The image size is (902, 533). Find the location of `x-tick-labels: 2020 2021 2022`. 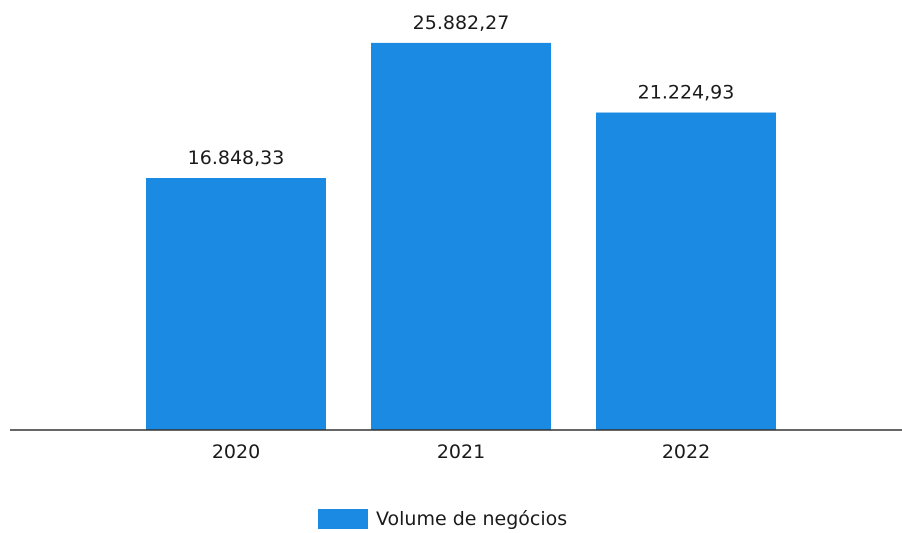

x-tick-labels: 2020 2021 2022 is located at coordinates (461, 452).